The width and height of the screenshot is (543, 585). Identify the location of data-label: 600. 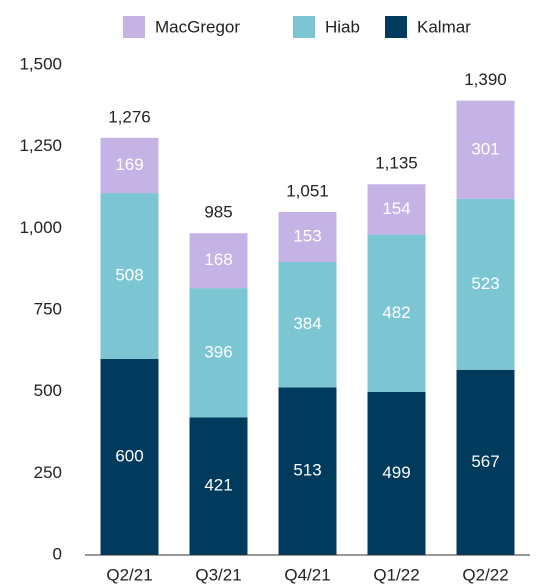
(129, 455).